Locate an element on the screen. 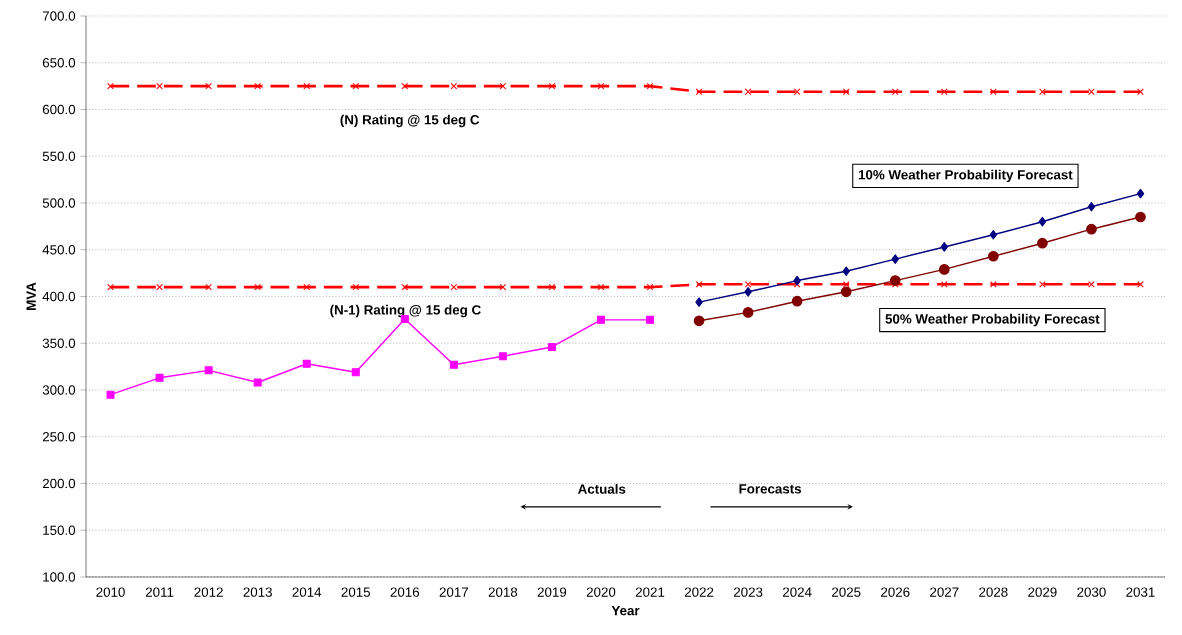  y-tick-label: 300.0 is located at coordinates (59, 390).